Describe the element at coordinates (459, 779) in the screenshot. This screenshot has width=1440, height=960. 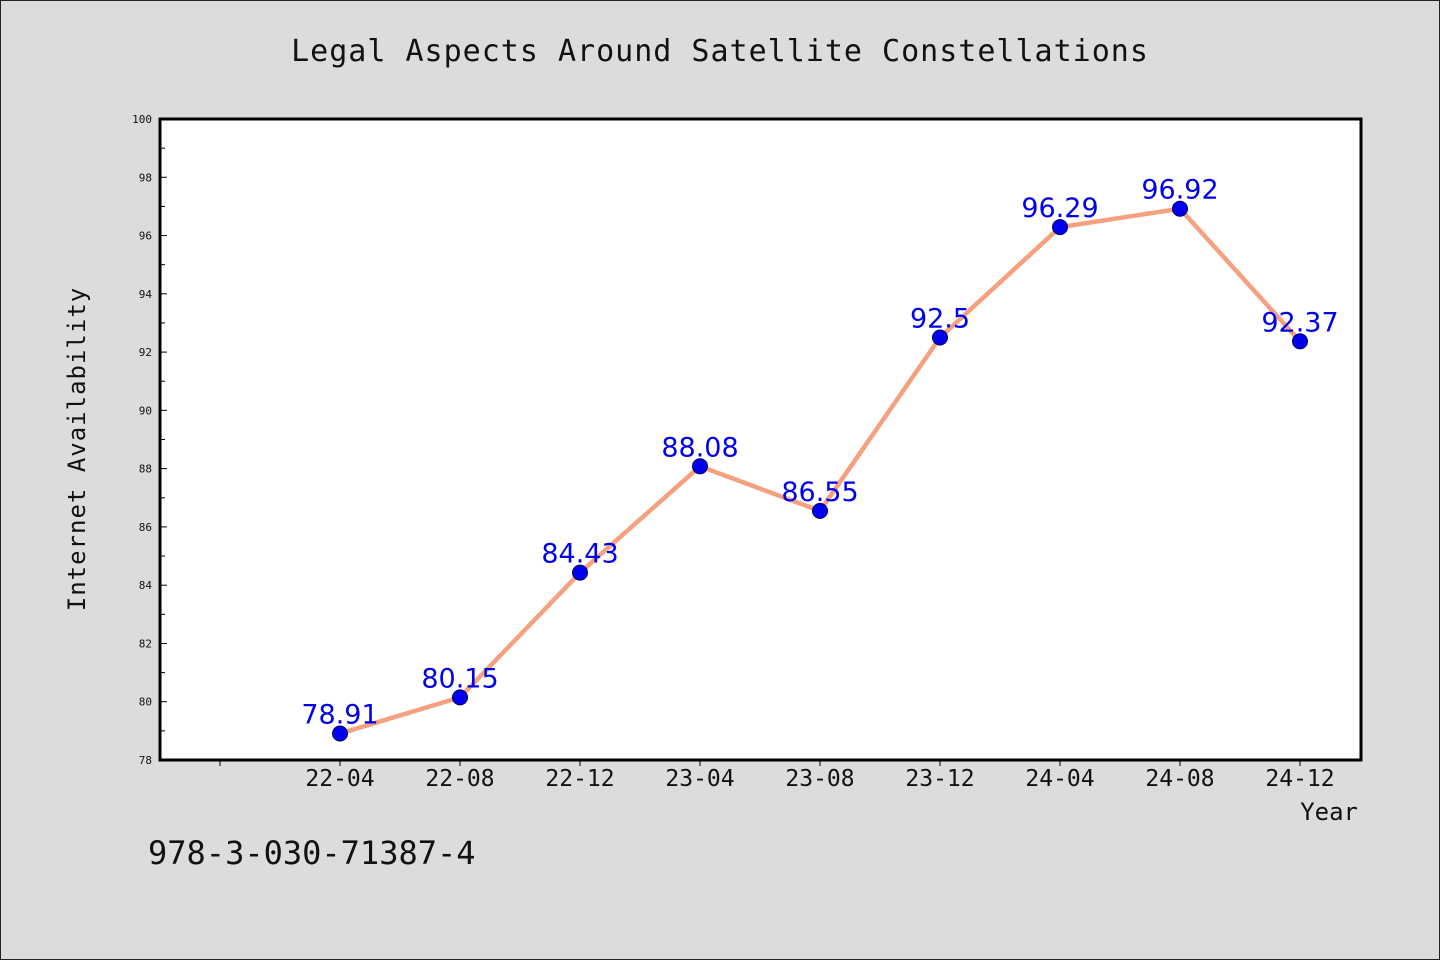
I see `x-tick-label: 22-08` at that location.